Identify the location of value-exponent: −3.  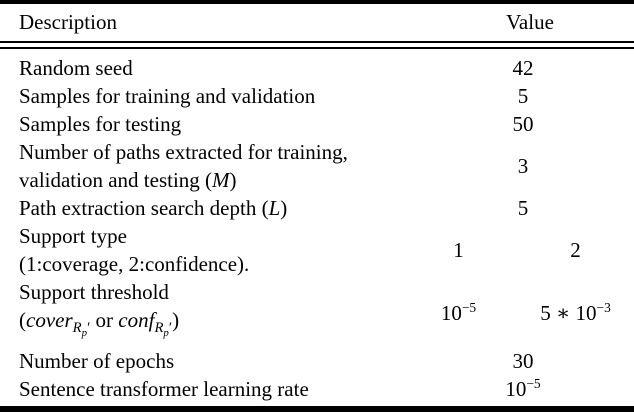
(603, 307).